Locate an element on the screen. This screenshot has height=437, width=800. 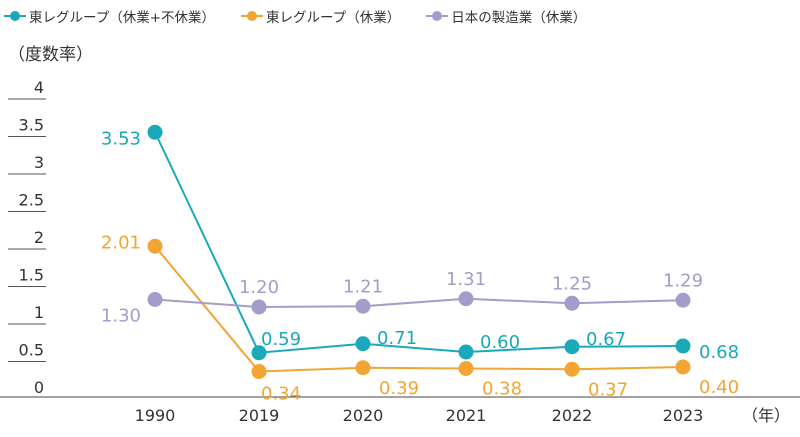
data-label: 3.53 is located at coordinates (121, 138).